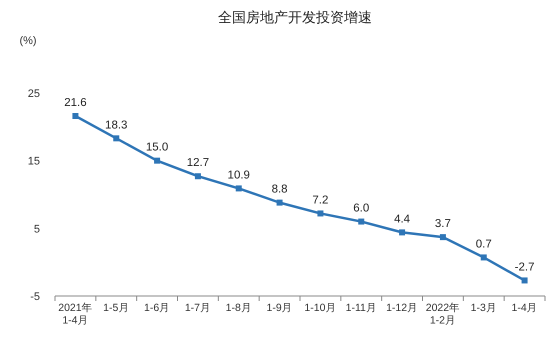  I want to click on text: 8.8, so click(280, 190).